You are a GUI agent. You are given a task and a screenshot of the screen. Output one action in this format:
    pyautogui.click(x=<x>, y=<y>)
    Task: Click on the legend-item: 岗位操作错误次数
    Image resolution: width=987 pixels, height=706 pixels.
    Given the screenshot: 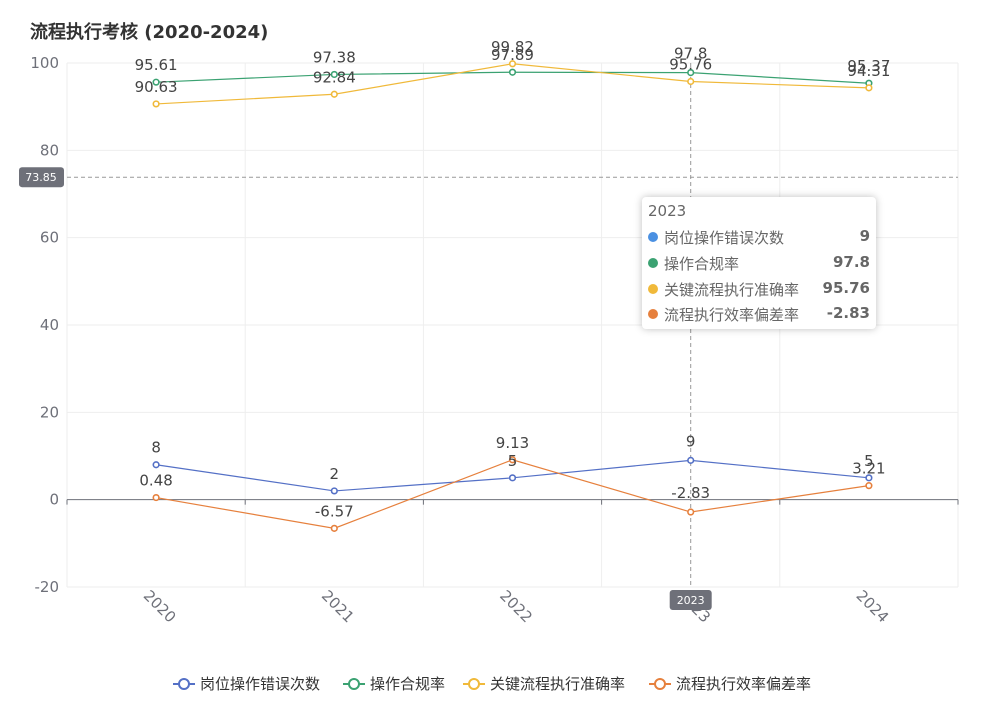 What is the action you would take?
    pyautogui.click(x=246, y=684)
    